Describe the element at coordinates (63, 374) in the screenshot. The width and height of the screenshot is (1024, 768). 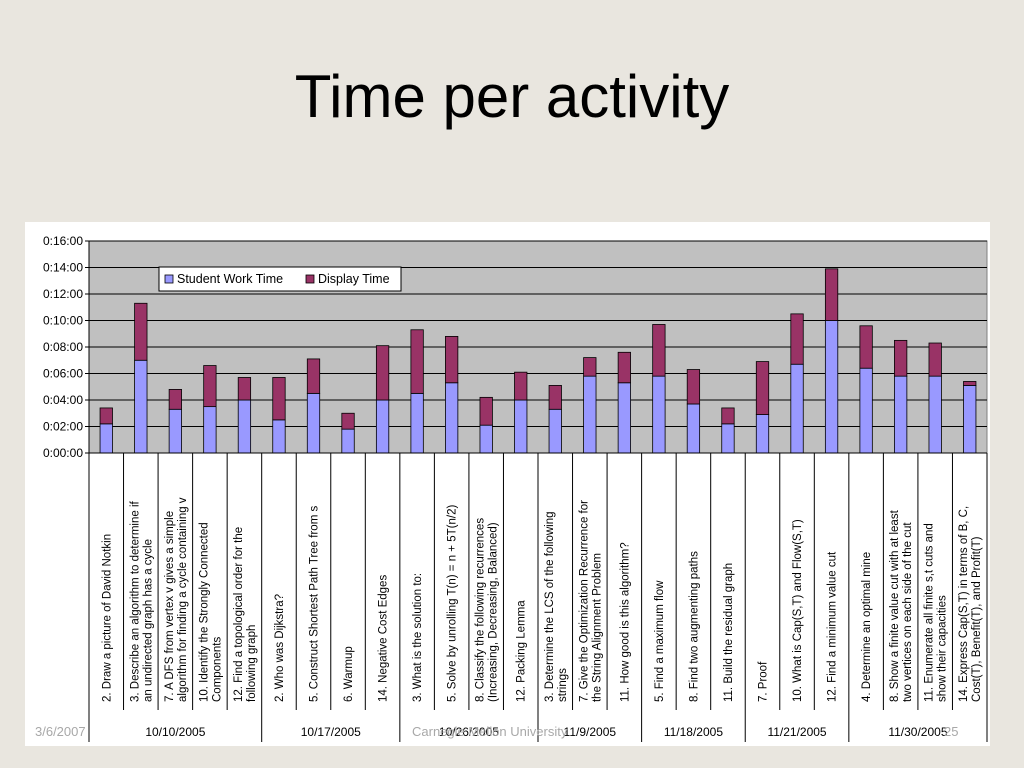
I see `y-tick-label: 0:06:00` at that location.